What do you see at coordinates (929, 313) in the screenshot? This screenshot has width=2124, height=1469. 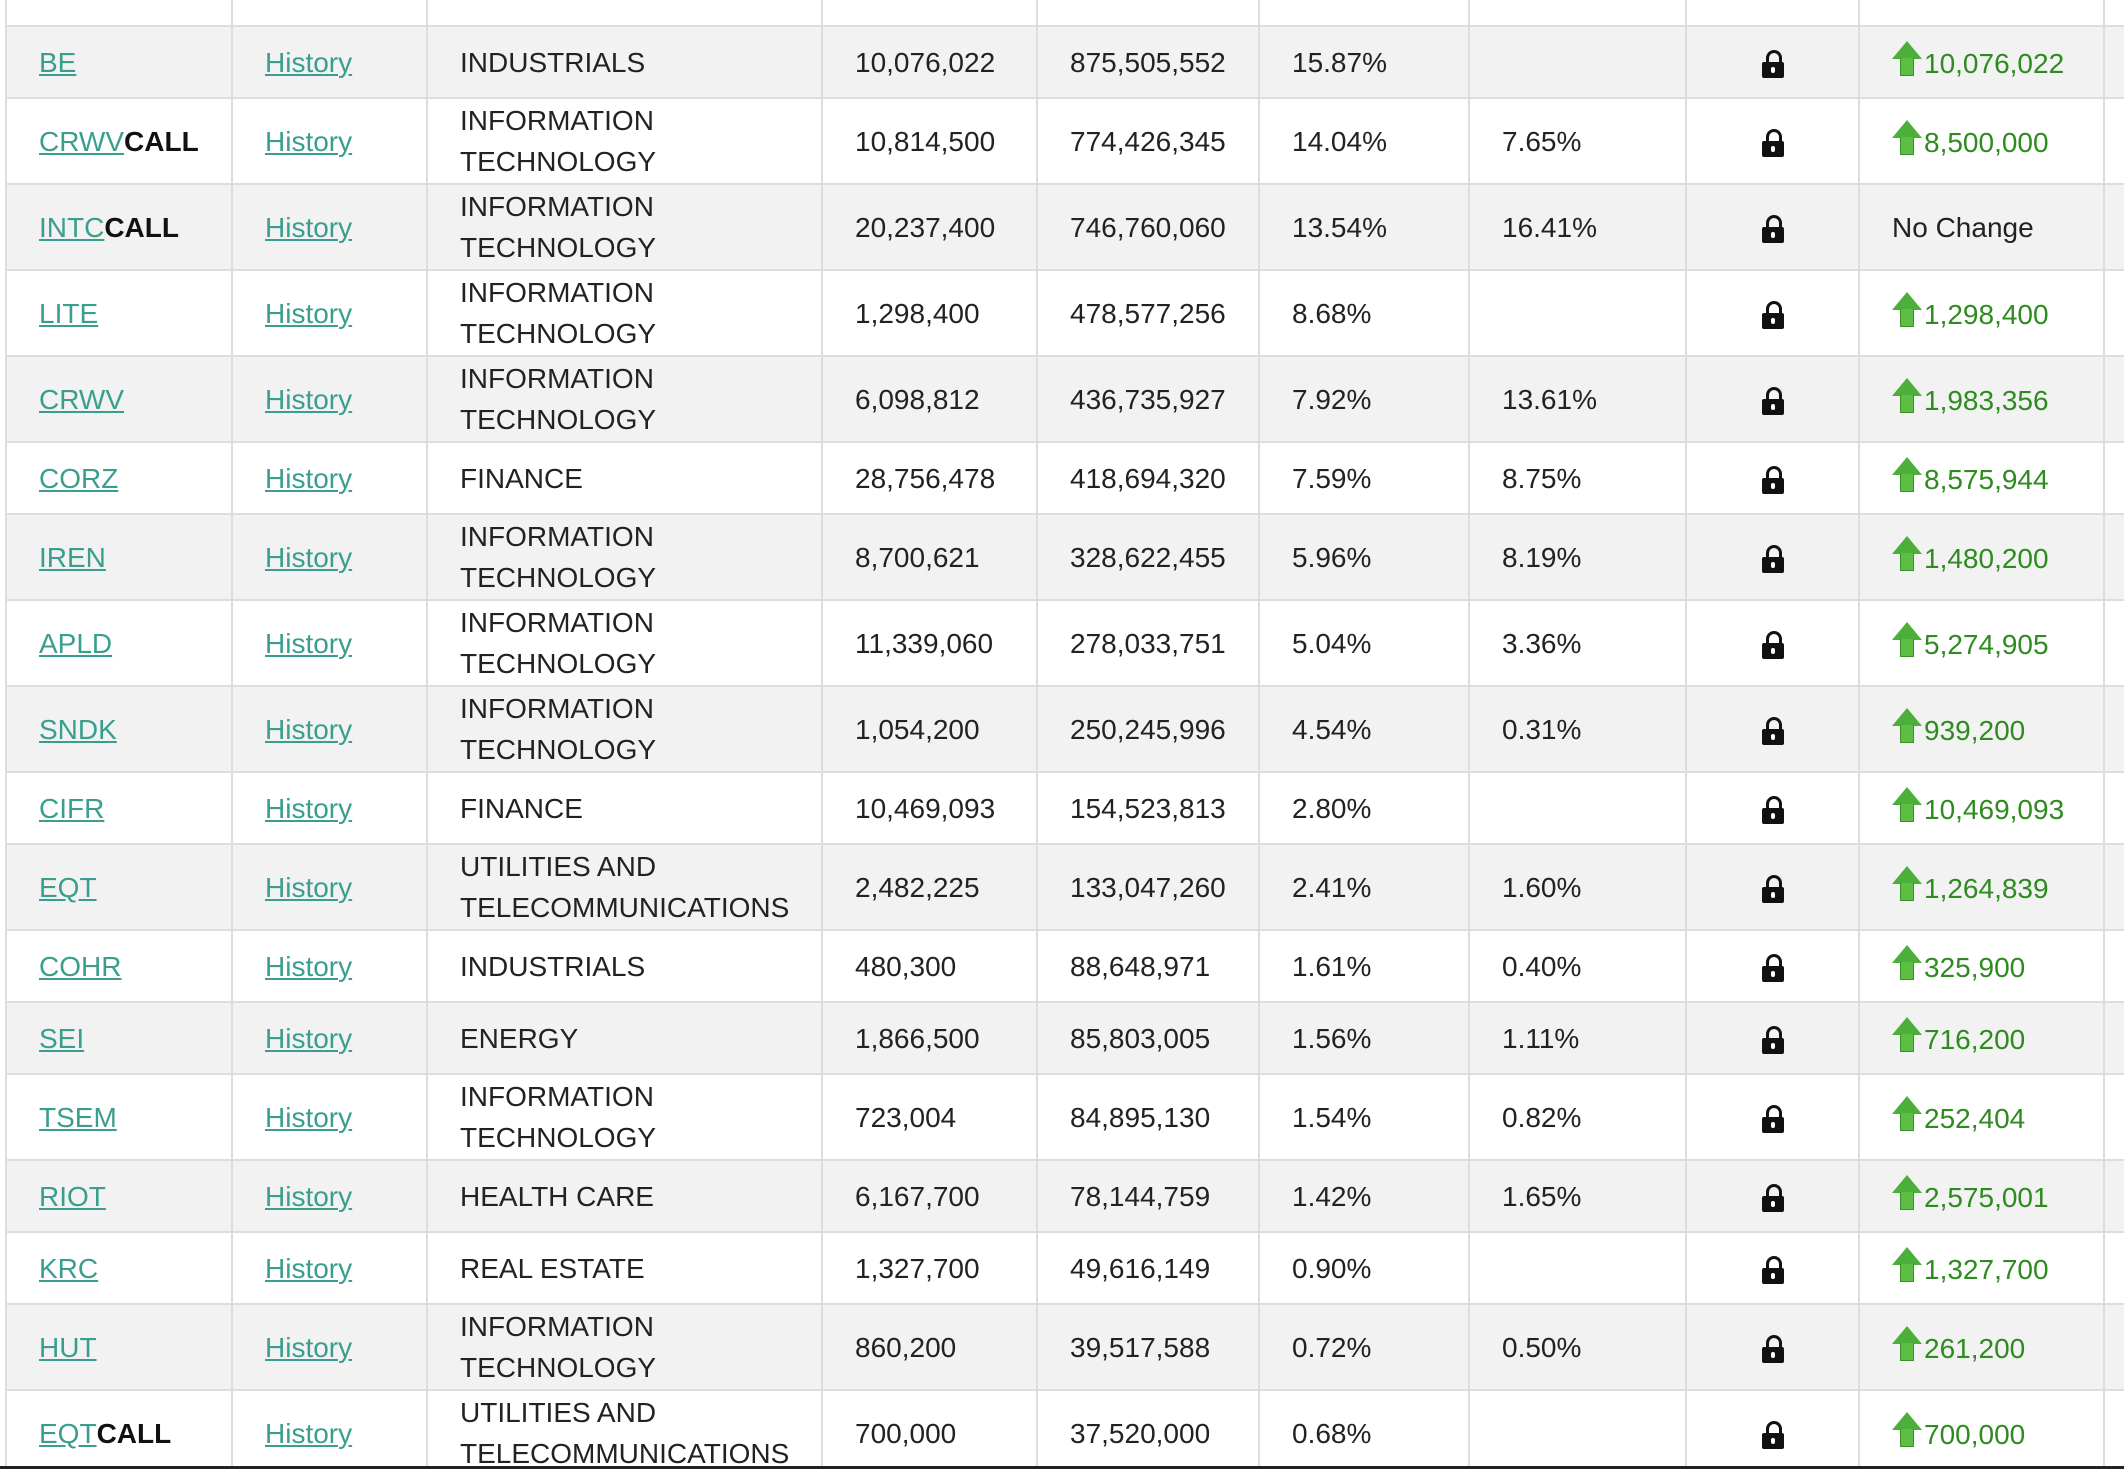 I see `shares-cell: 1,298,400` at bounding box center [929, 313].